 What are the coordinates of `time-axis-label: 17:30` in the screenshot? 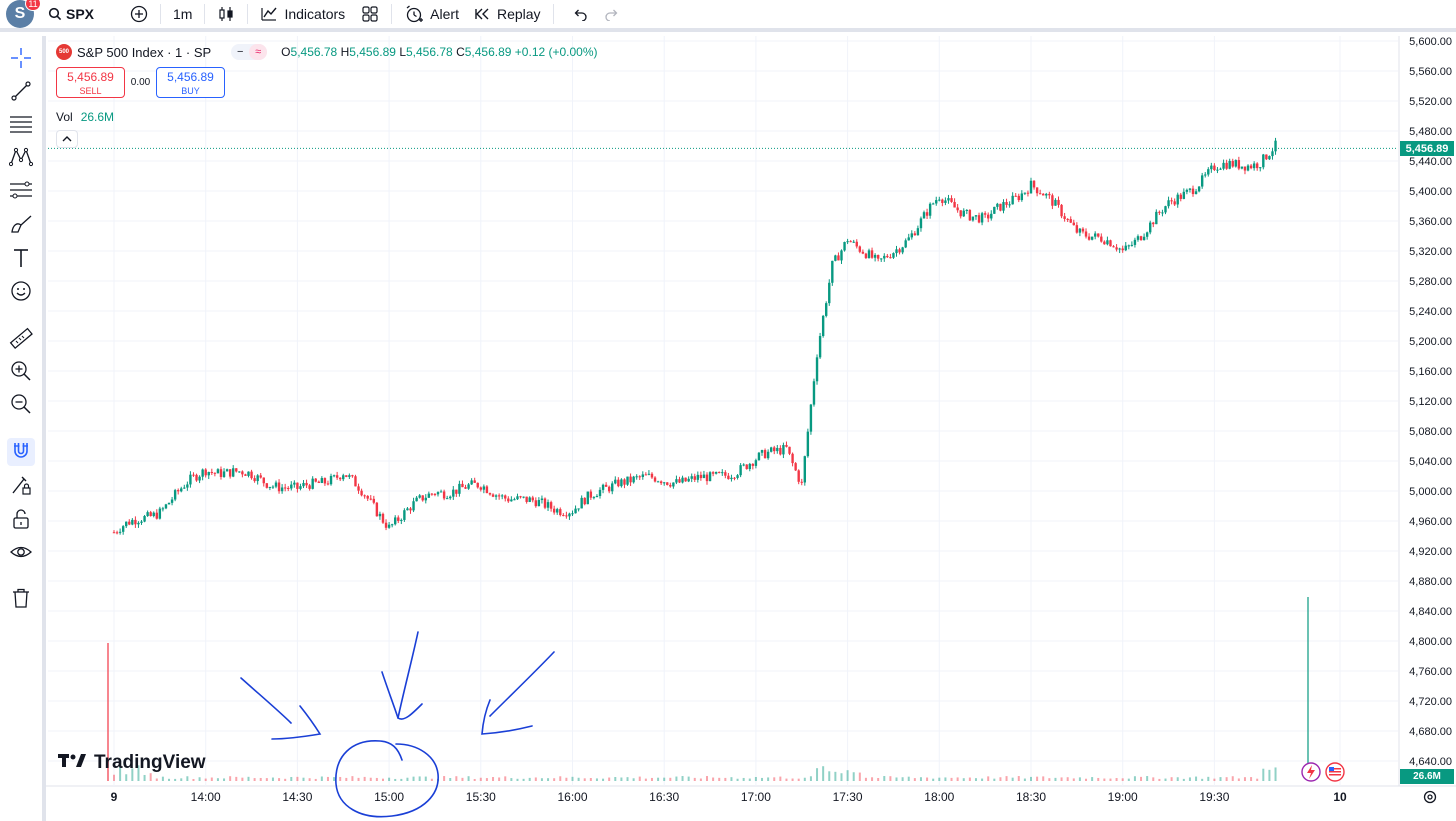 It's located at (848, 797).